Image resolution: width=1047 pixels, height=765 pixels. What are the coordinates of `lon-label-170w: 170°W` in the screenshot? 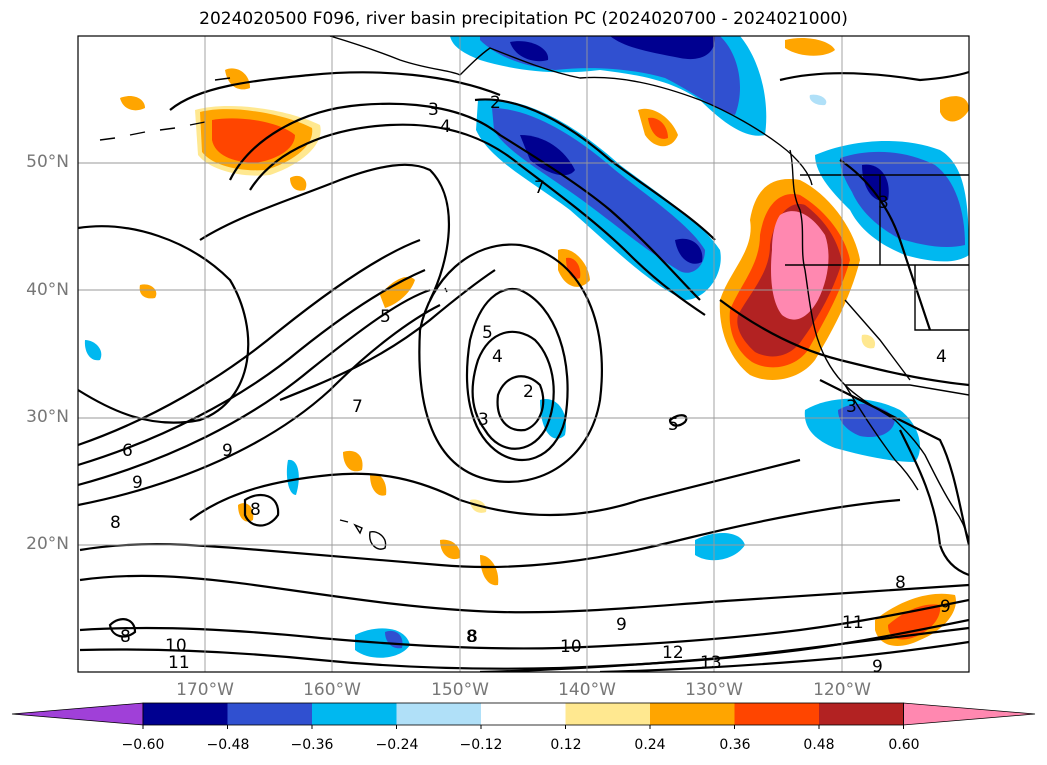 It's located at (205, 690).